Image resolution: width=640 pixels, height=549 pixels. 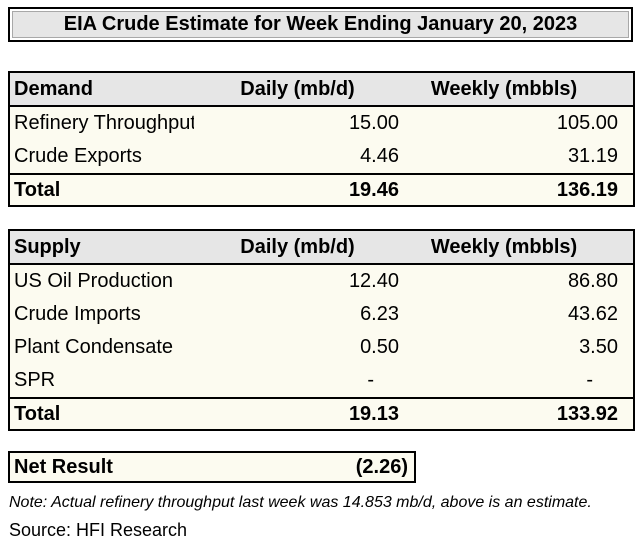 I want to click on demand-header-label: Demand, so click(x=101, y=89).